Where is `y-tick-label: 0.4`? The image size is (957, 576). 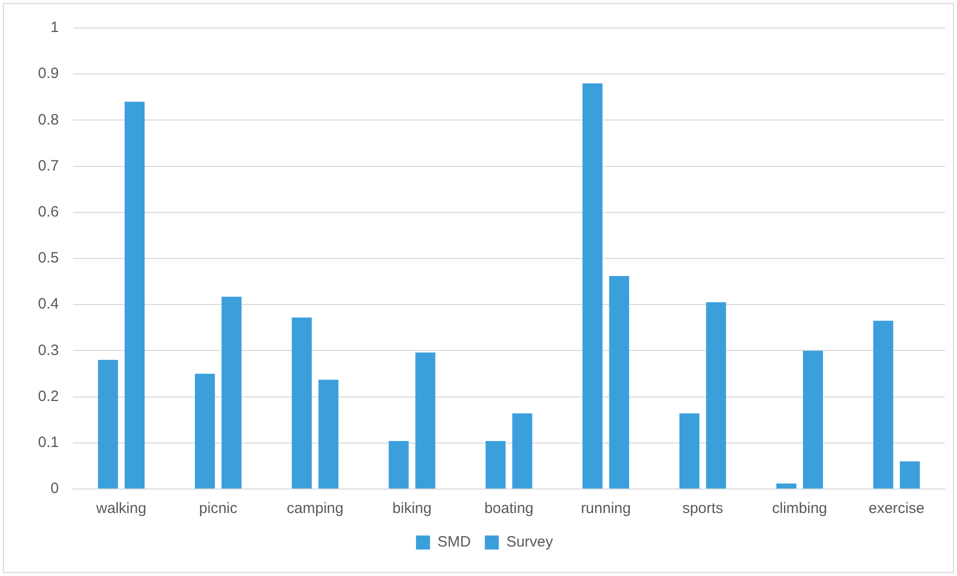
y-tick-label: 0.4 is located at coordinates (48, 304).